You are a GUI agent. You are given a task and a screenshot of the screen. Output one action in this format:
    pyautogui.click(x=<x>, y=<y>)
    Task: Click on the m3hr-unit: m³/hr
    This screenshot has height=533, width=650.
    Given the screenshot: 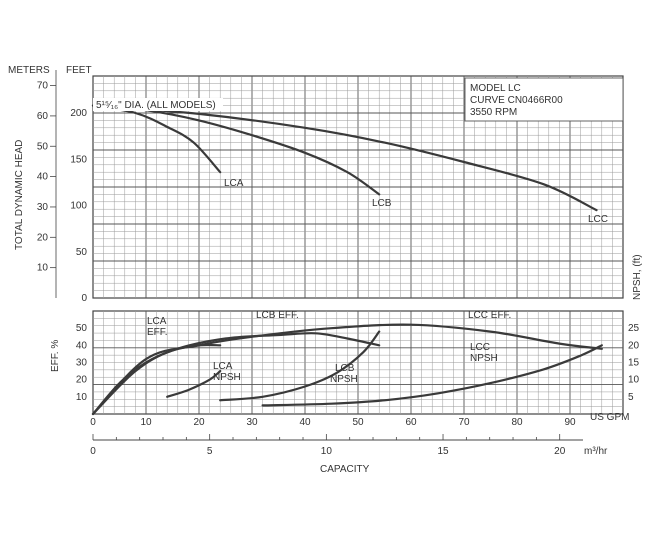 What is the action you would take?
    pyautogui.click(x=596, y=451)
    